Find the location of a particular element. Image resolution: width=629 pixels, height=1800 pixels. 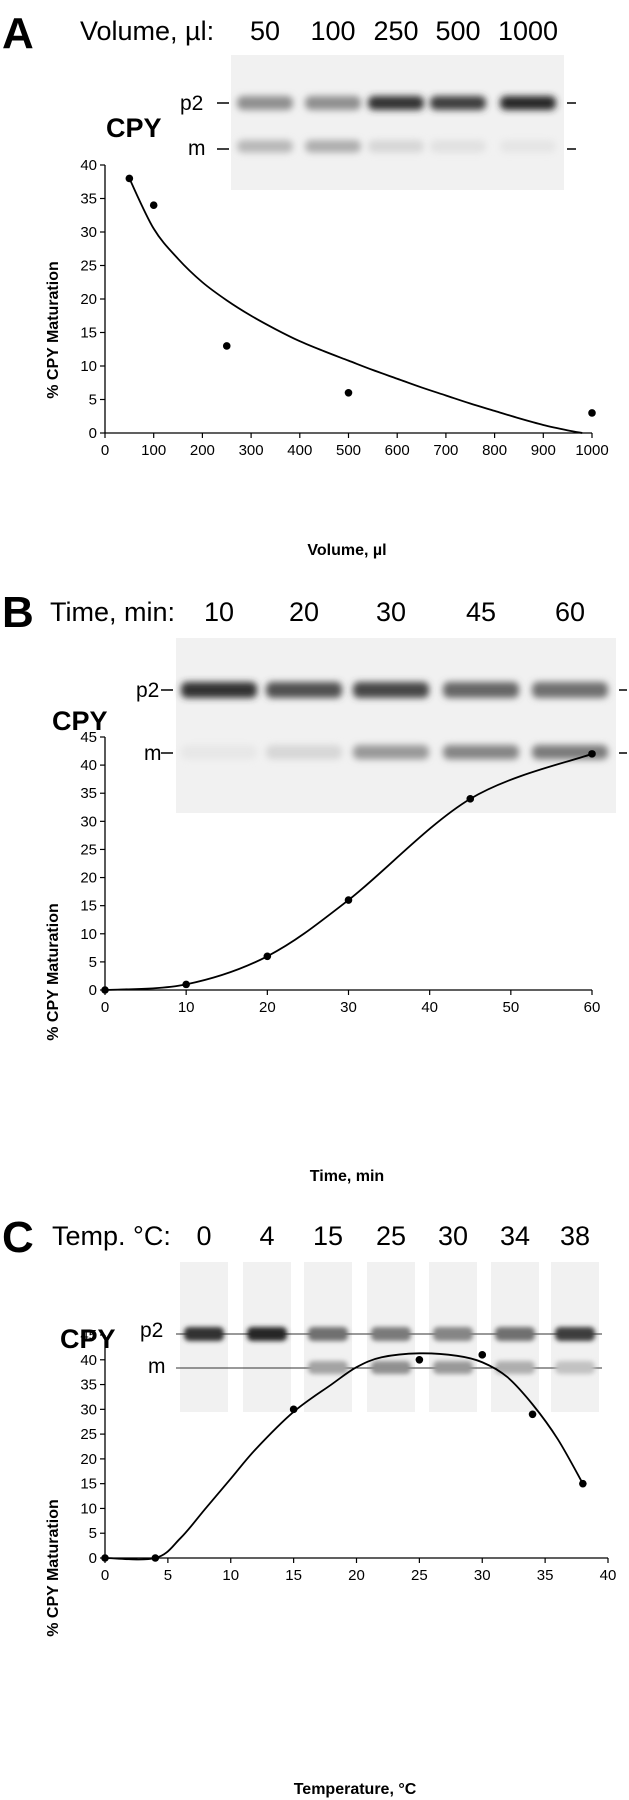

chart-b-x-tick-label: 60 is located at coordinates (592, 1007).